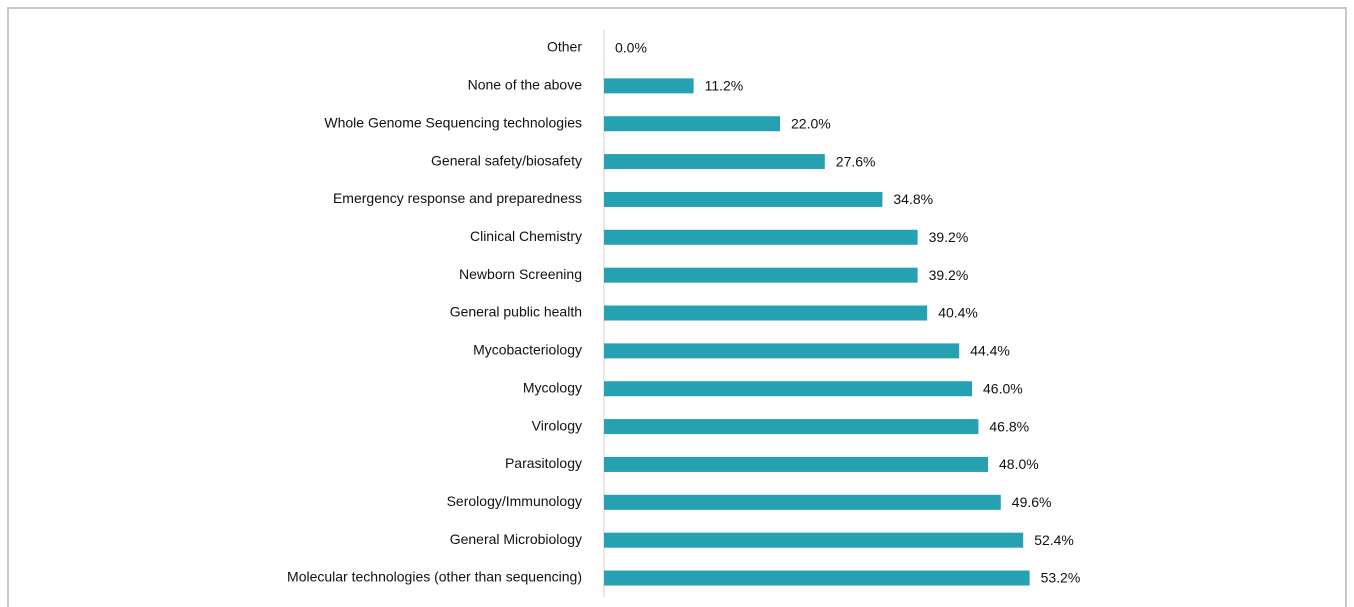 The width and height of the screenshot is (1354, 607). Describe the element at coordinates (514, 501) in the screenshot. I see `category-label: Serology/Immunology` at that location.